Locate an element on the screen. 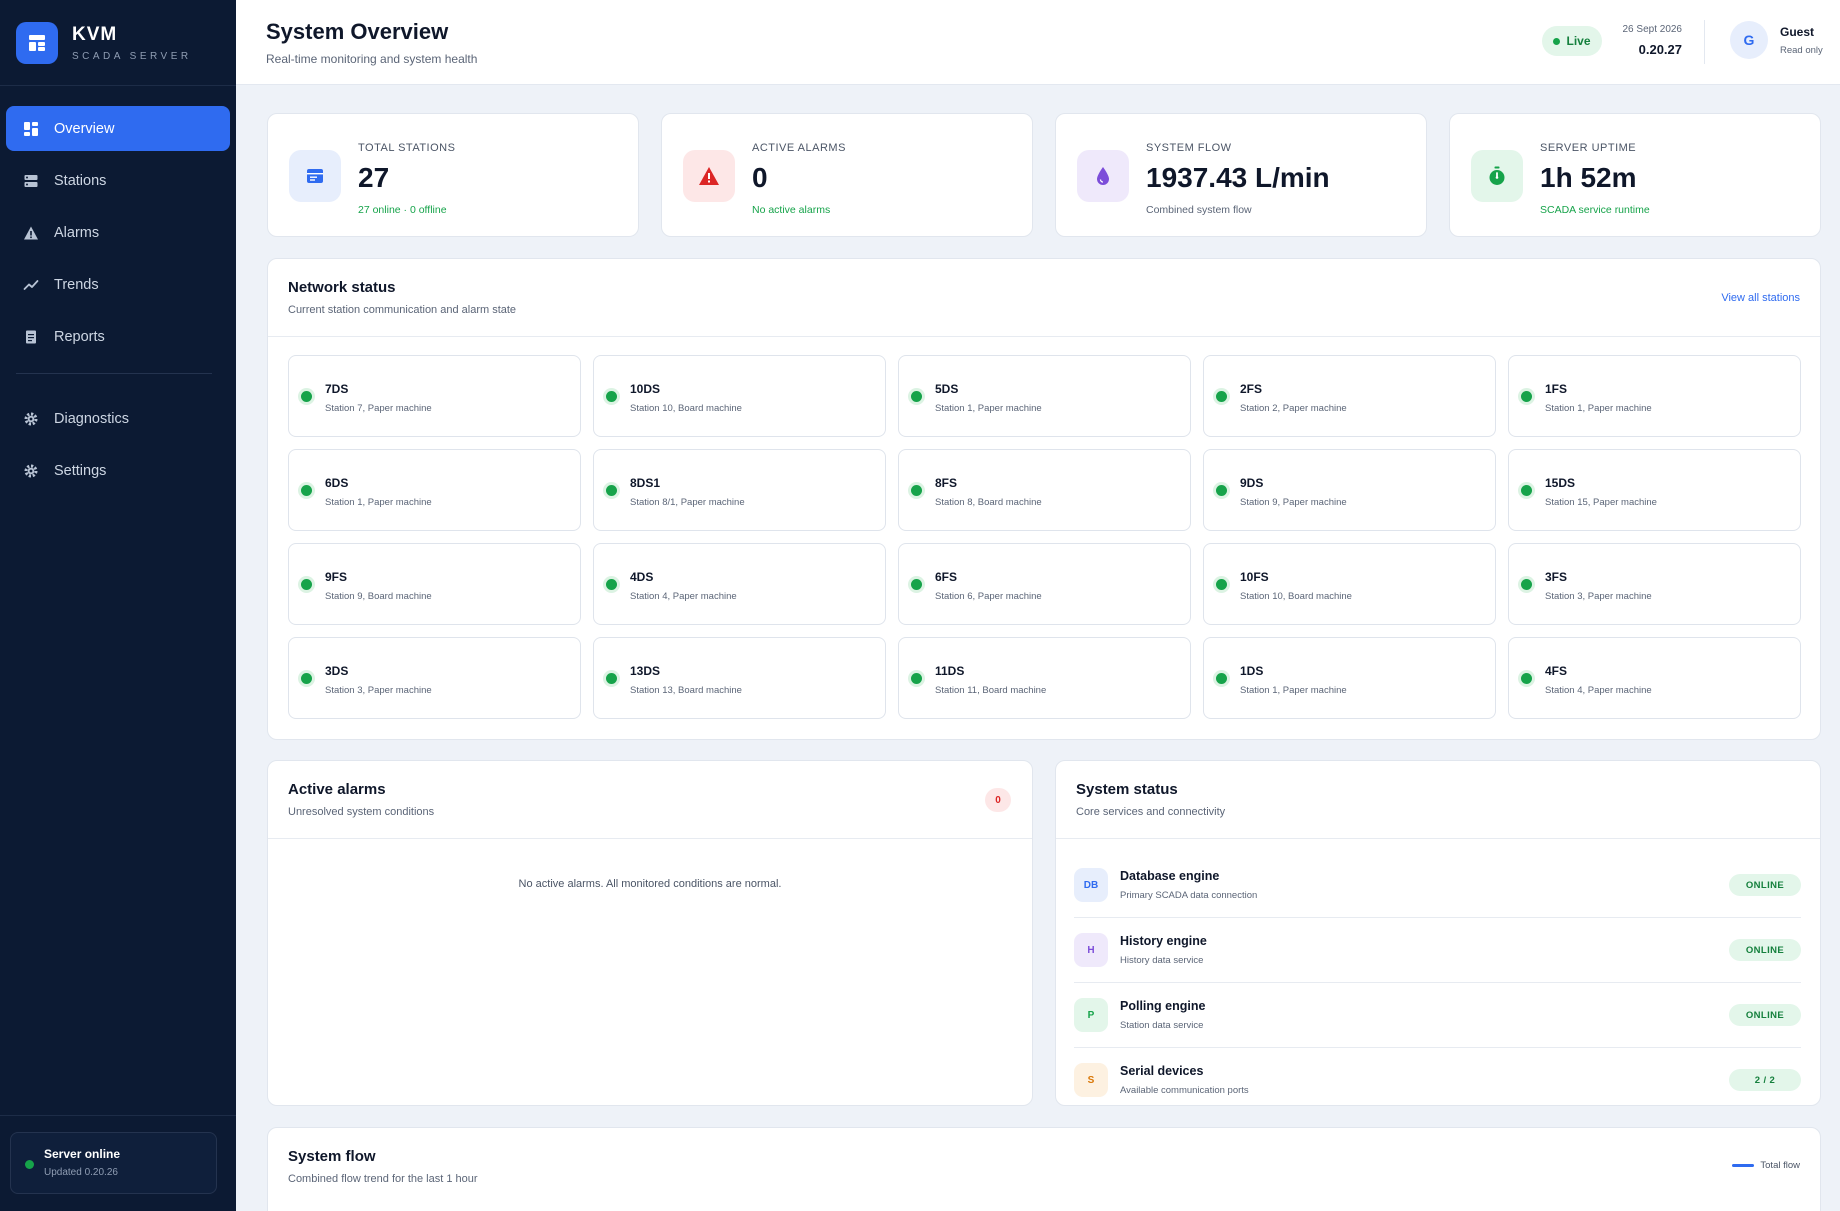  stat-card-total-stations: TOTAL STATIONS 27 27 online · 0 offline is located at coordinates (453, 175).